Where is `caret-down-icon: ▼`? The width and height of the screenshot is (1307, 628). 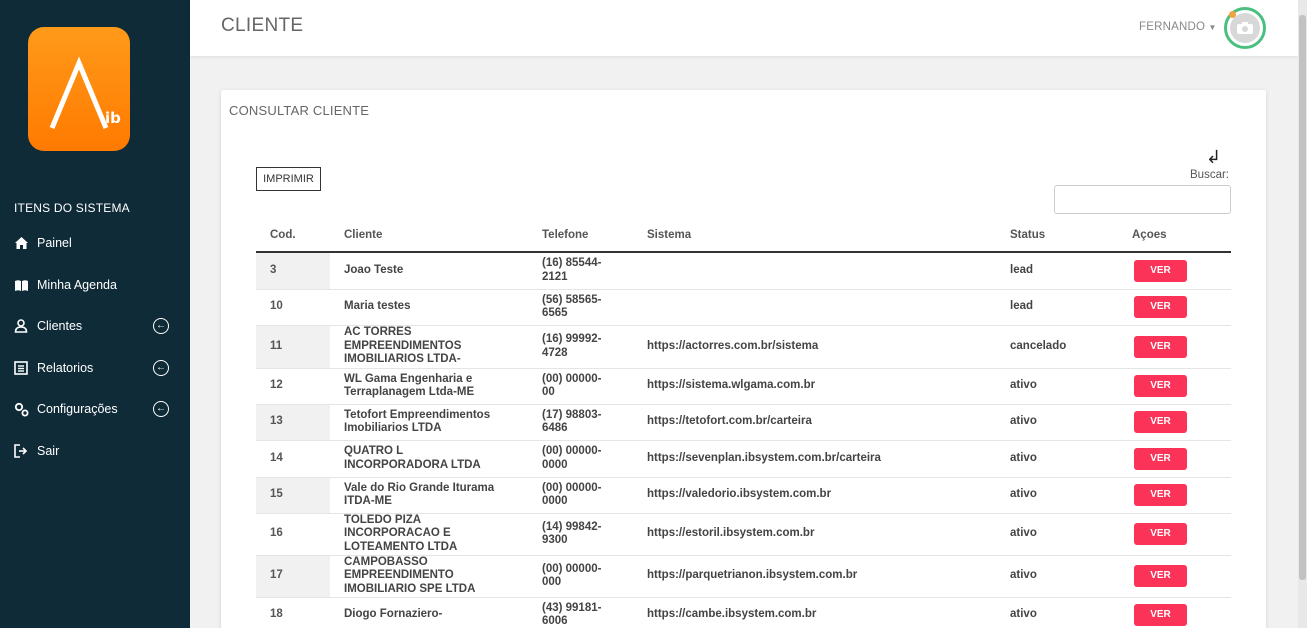
caret-down-icon: ▼ is located at coordinates (1212, 27).